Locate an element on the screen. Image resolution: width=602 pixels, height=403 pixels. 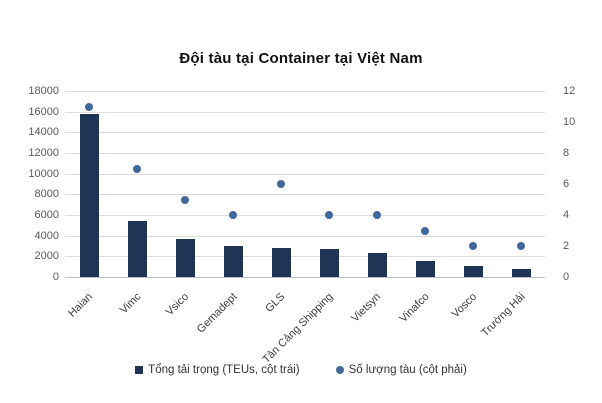
ship-count-dot-trường-hải is located at coordinates (521, 246).